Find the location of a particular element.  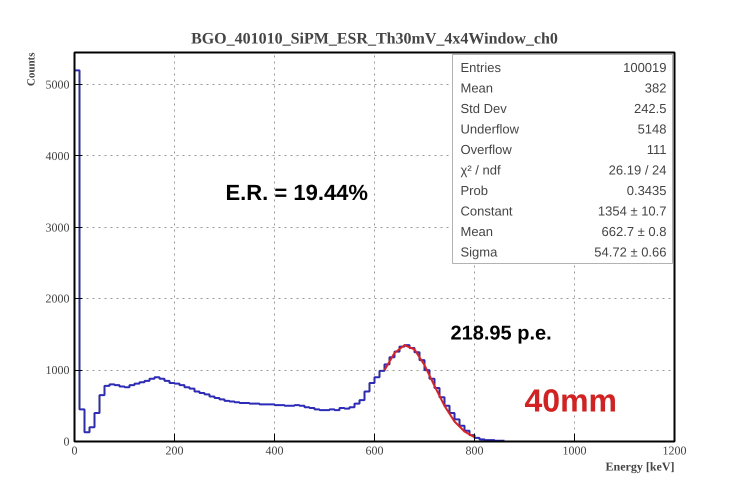

annotation: Std Dev is located at coordinates (484, 108).